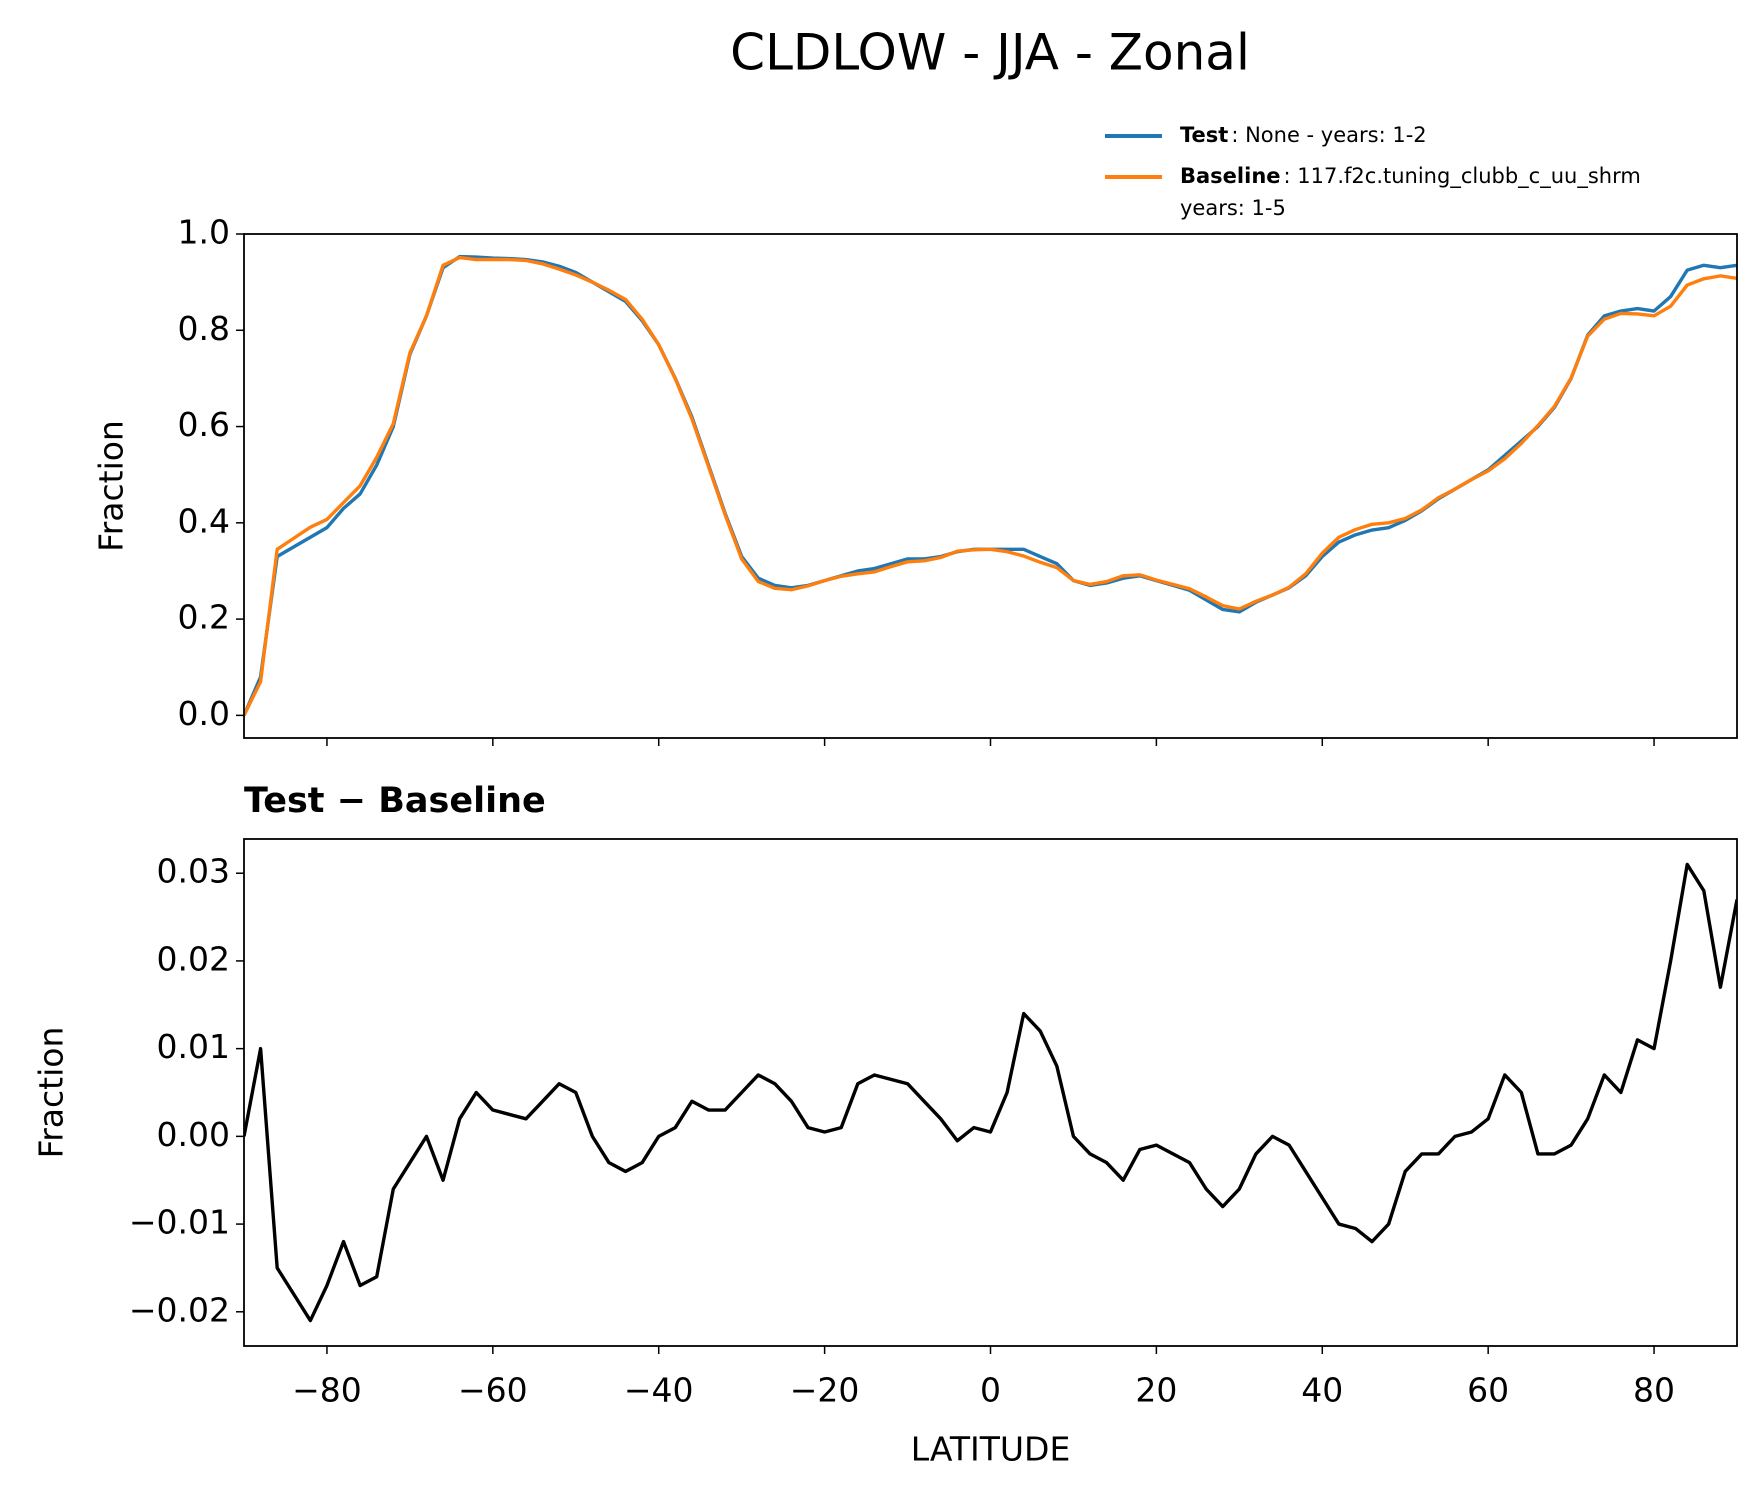  I want to click on y-tick-label: −0.02, so click(179, 1309).